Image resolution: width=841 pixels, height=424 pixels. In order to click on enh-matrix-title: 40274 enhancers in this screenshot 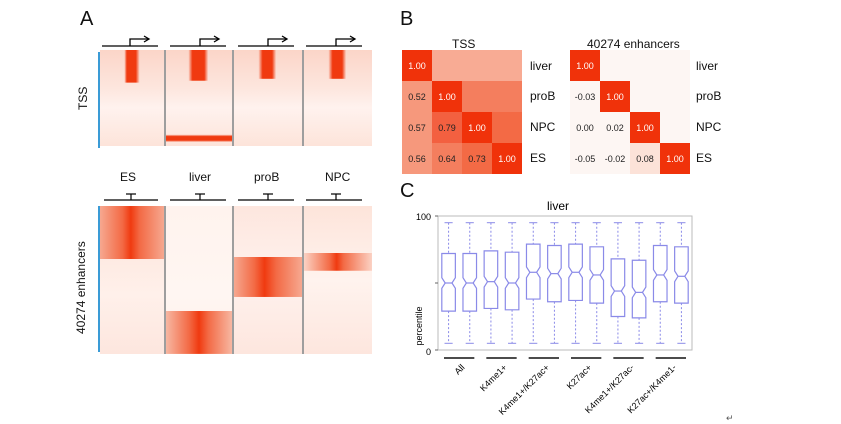, I will do `click(633, 44)`.